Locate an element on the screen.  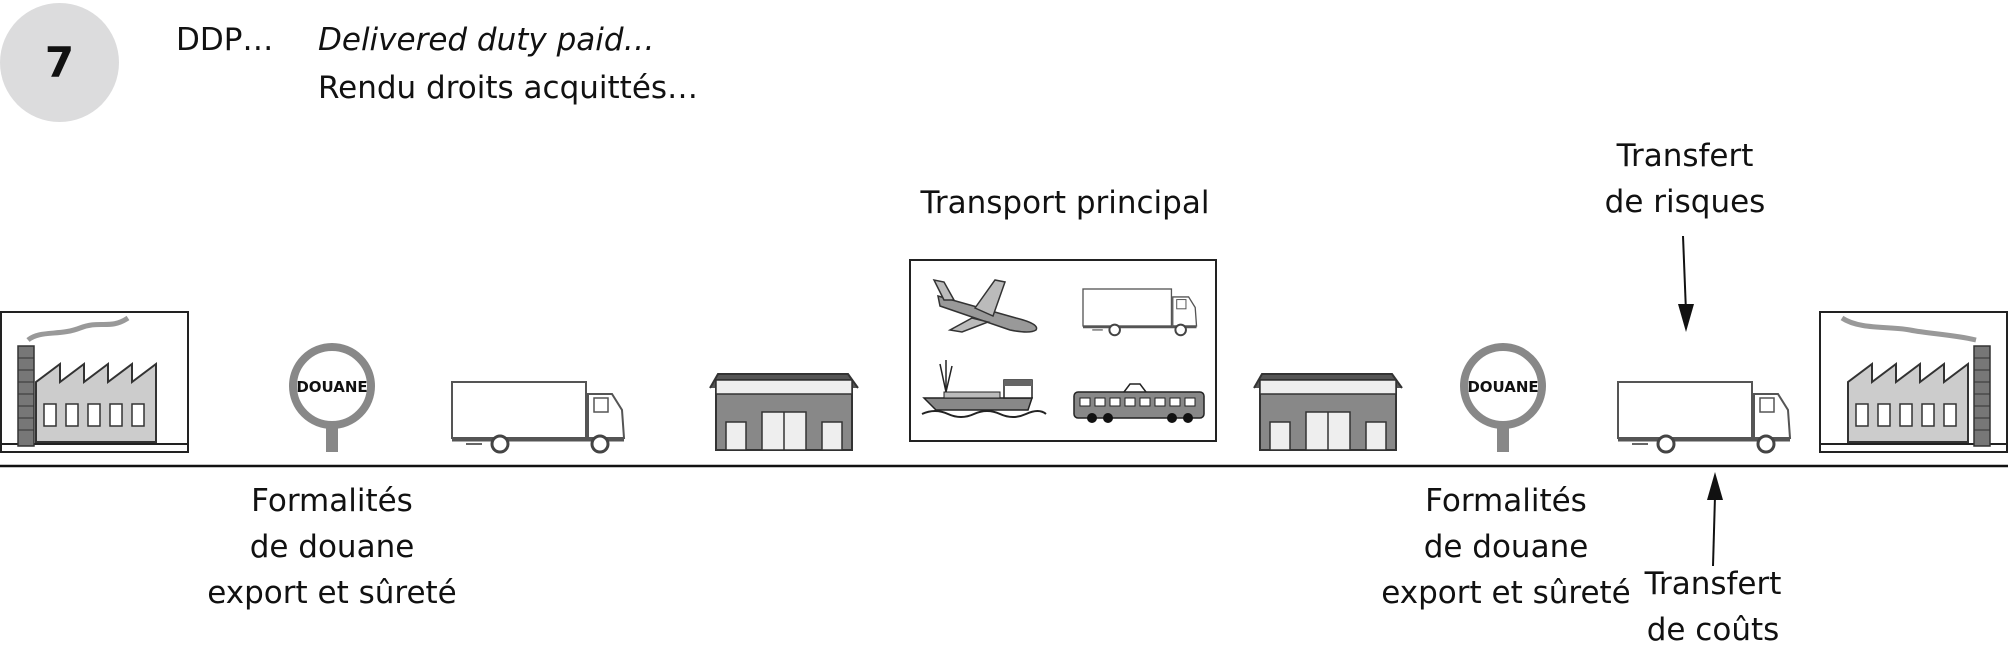
ship-icon is located at coordinates (984, 389).